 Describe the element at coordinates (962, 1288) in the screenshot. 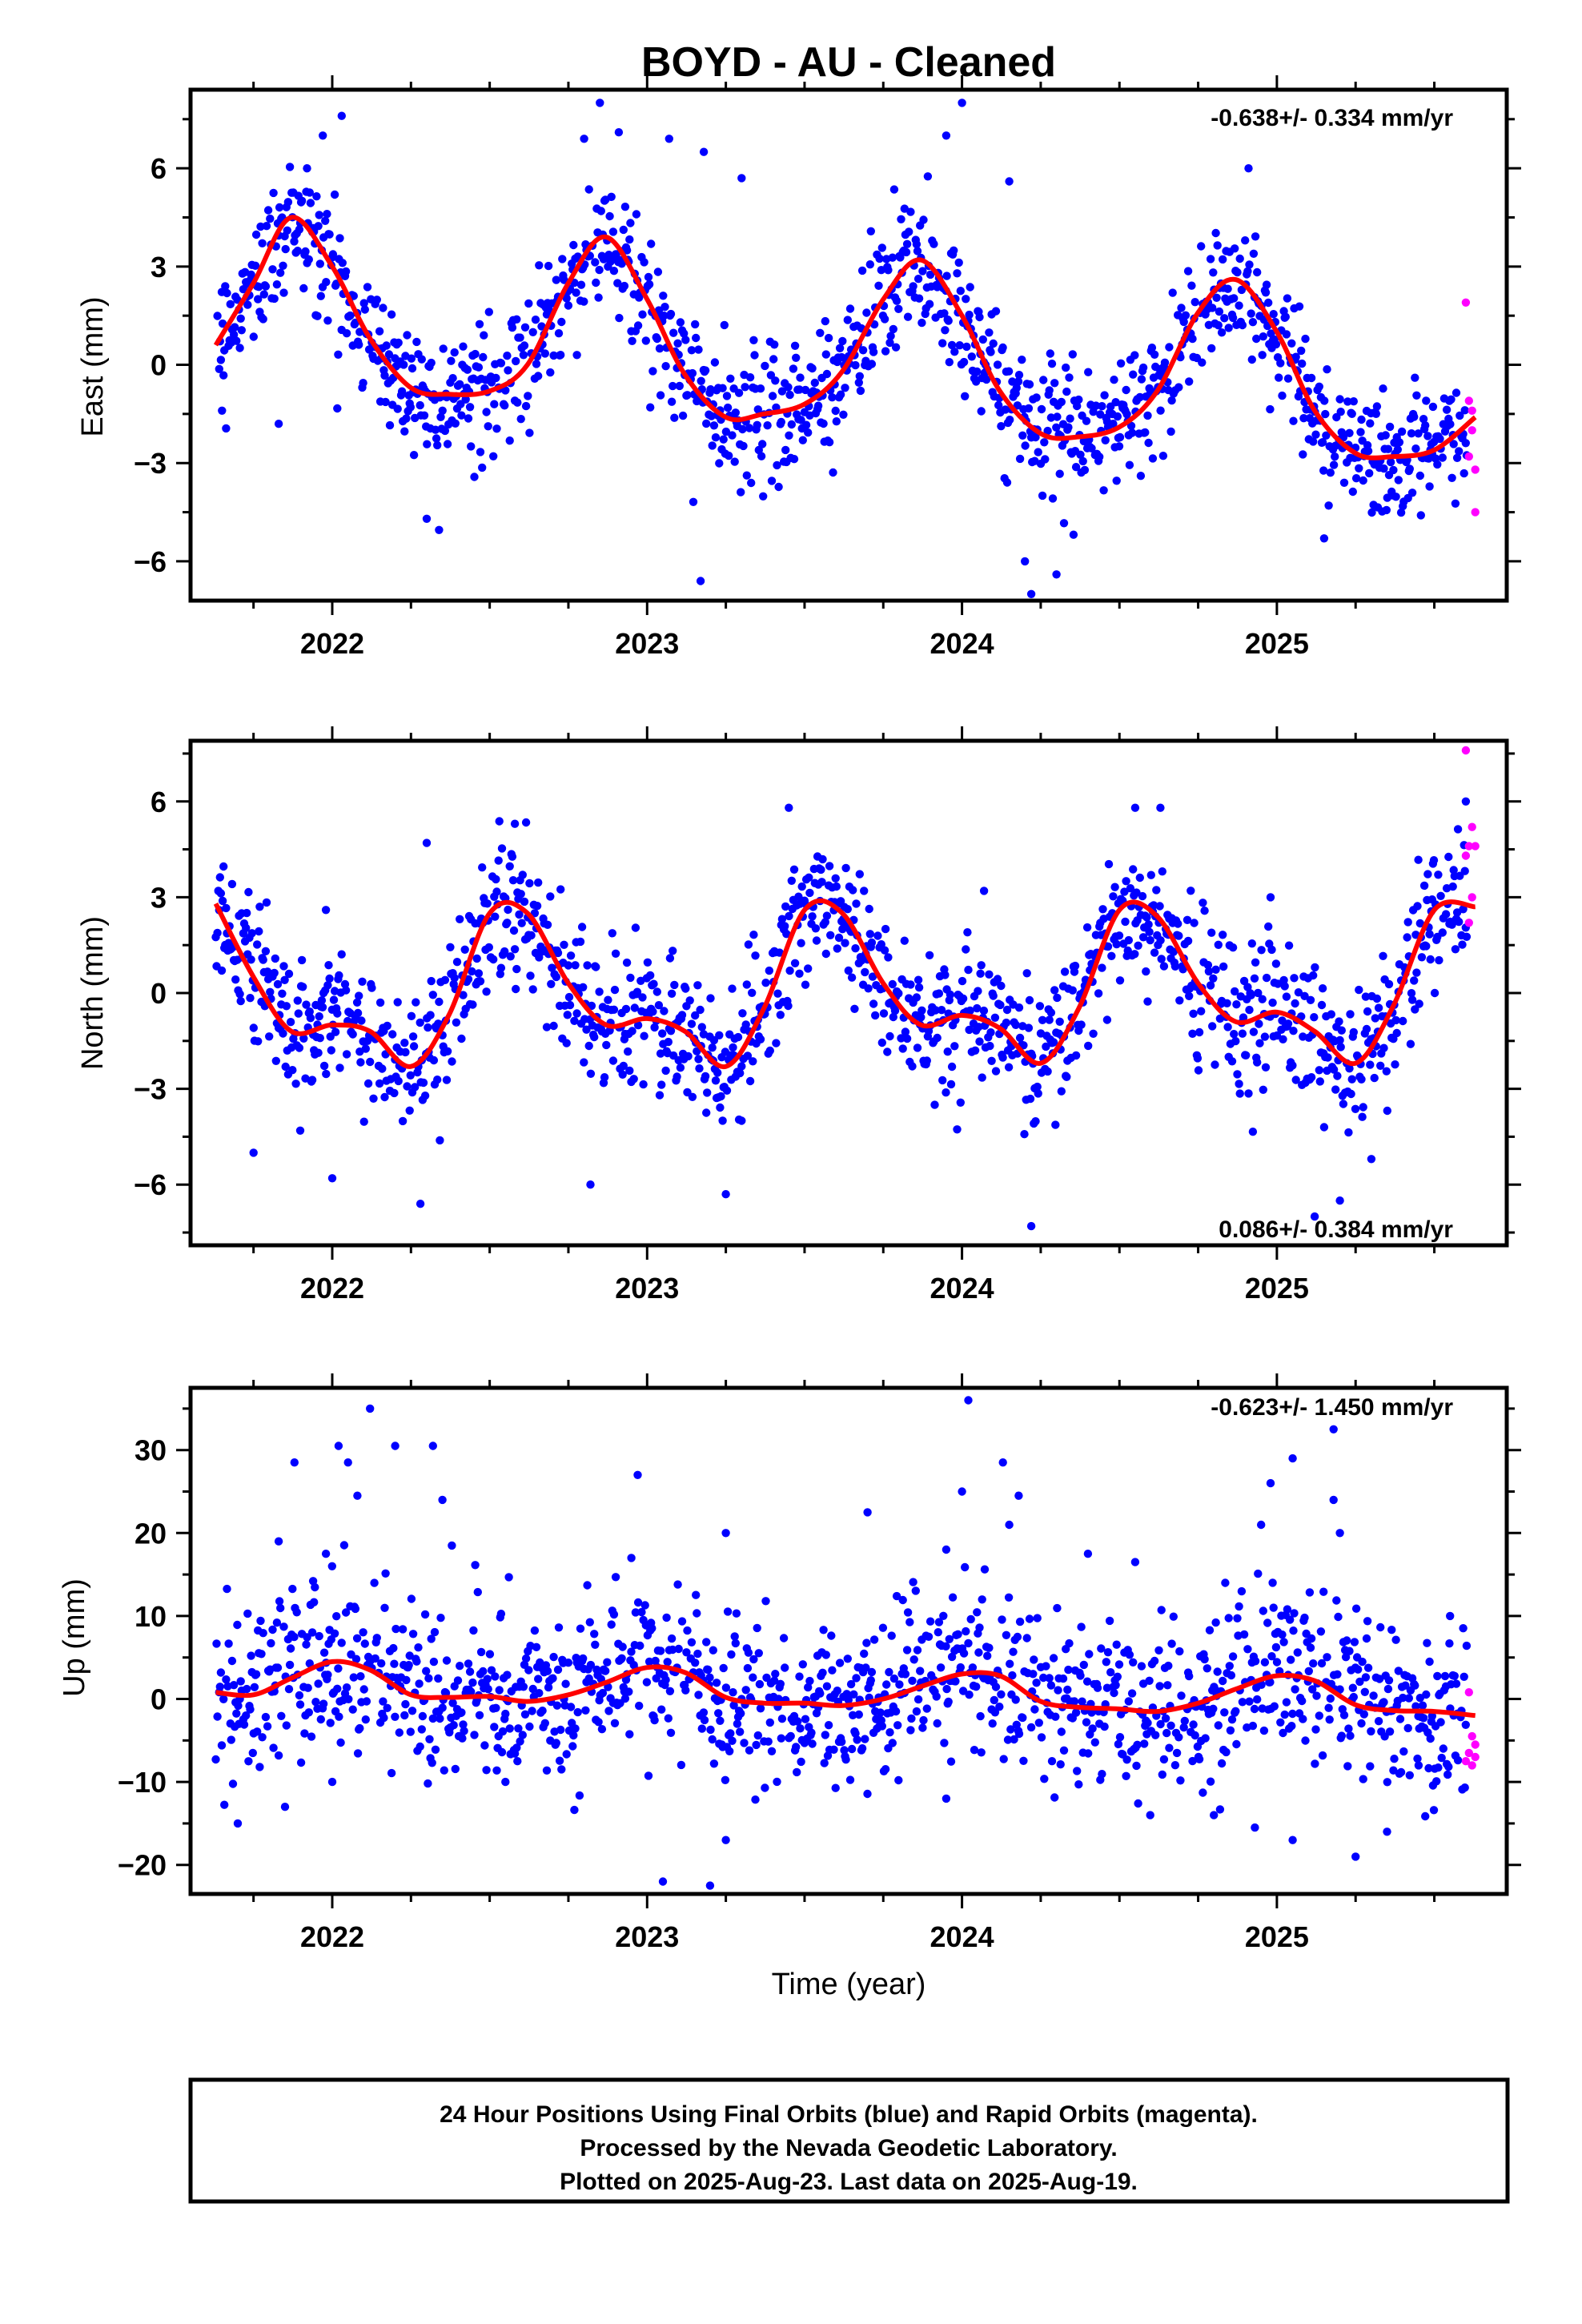

I see `north-x-tick-label: 2024` at that location.